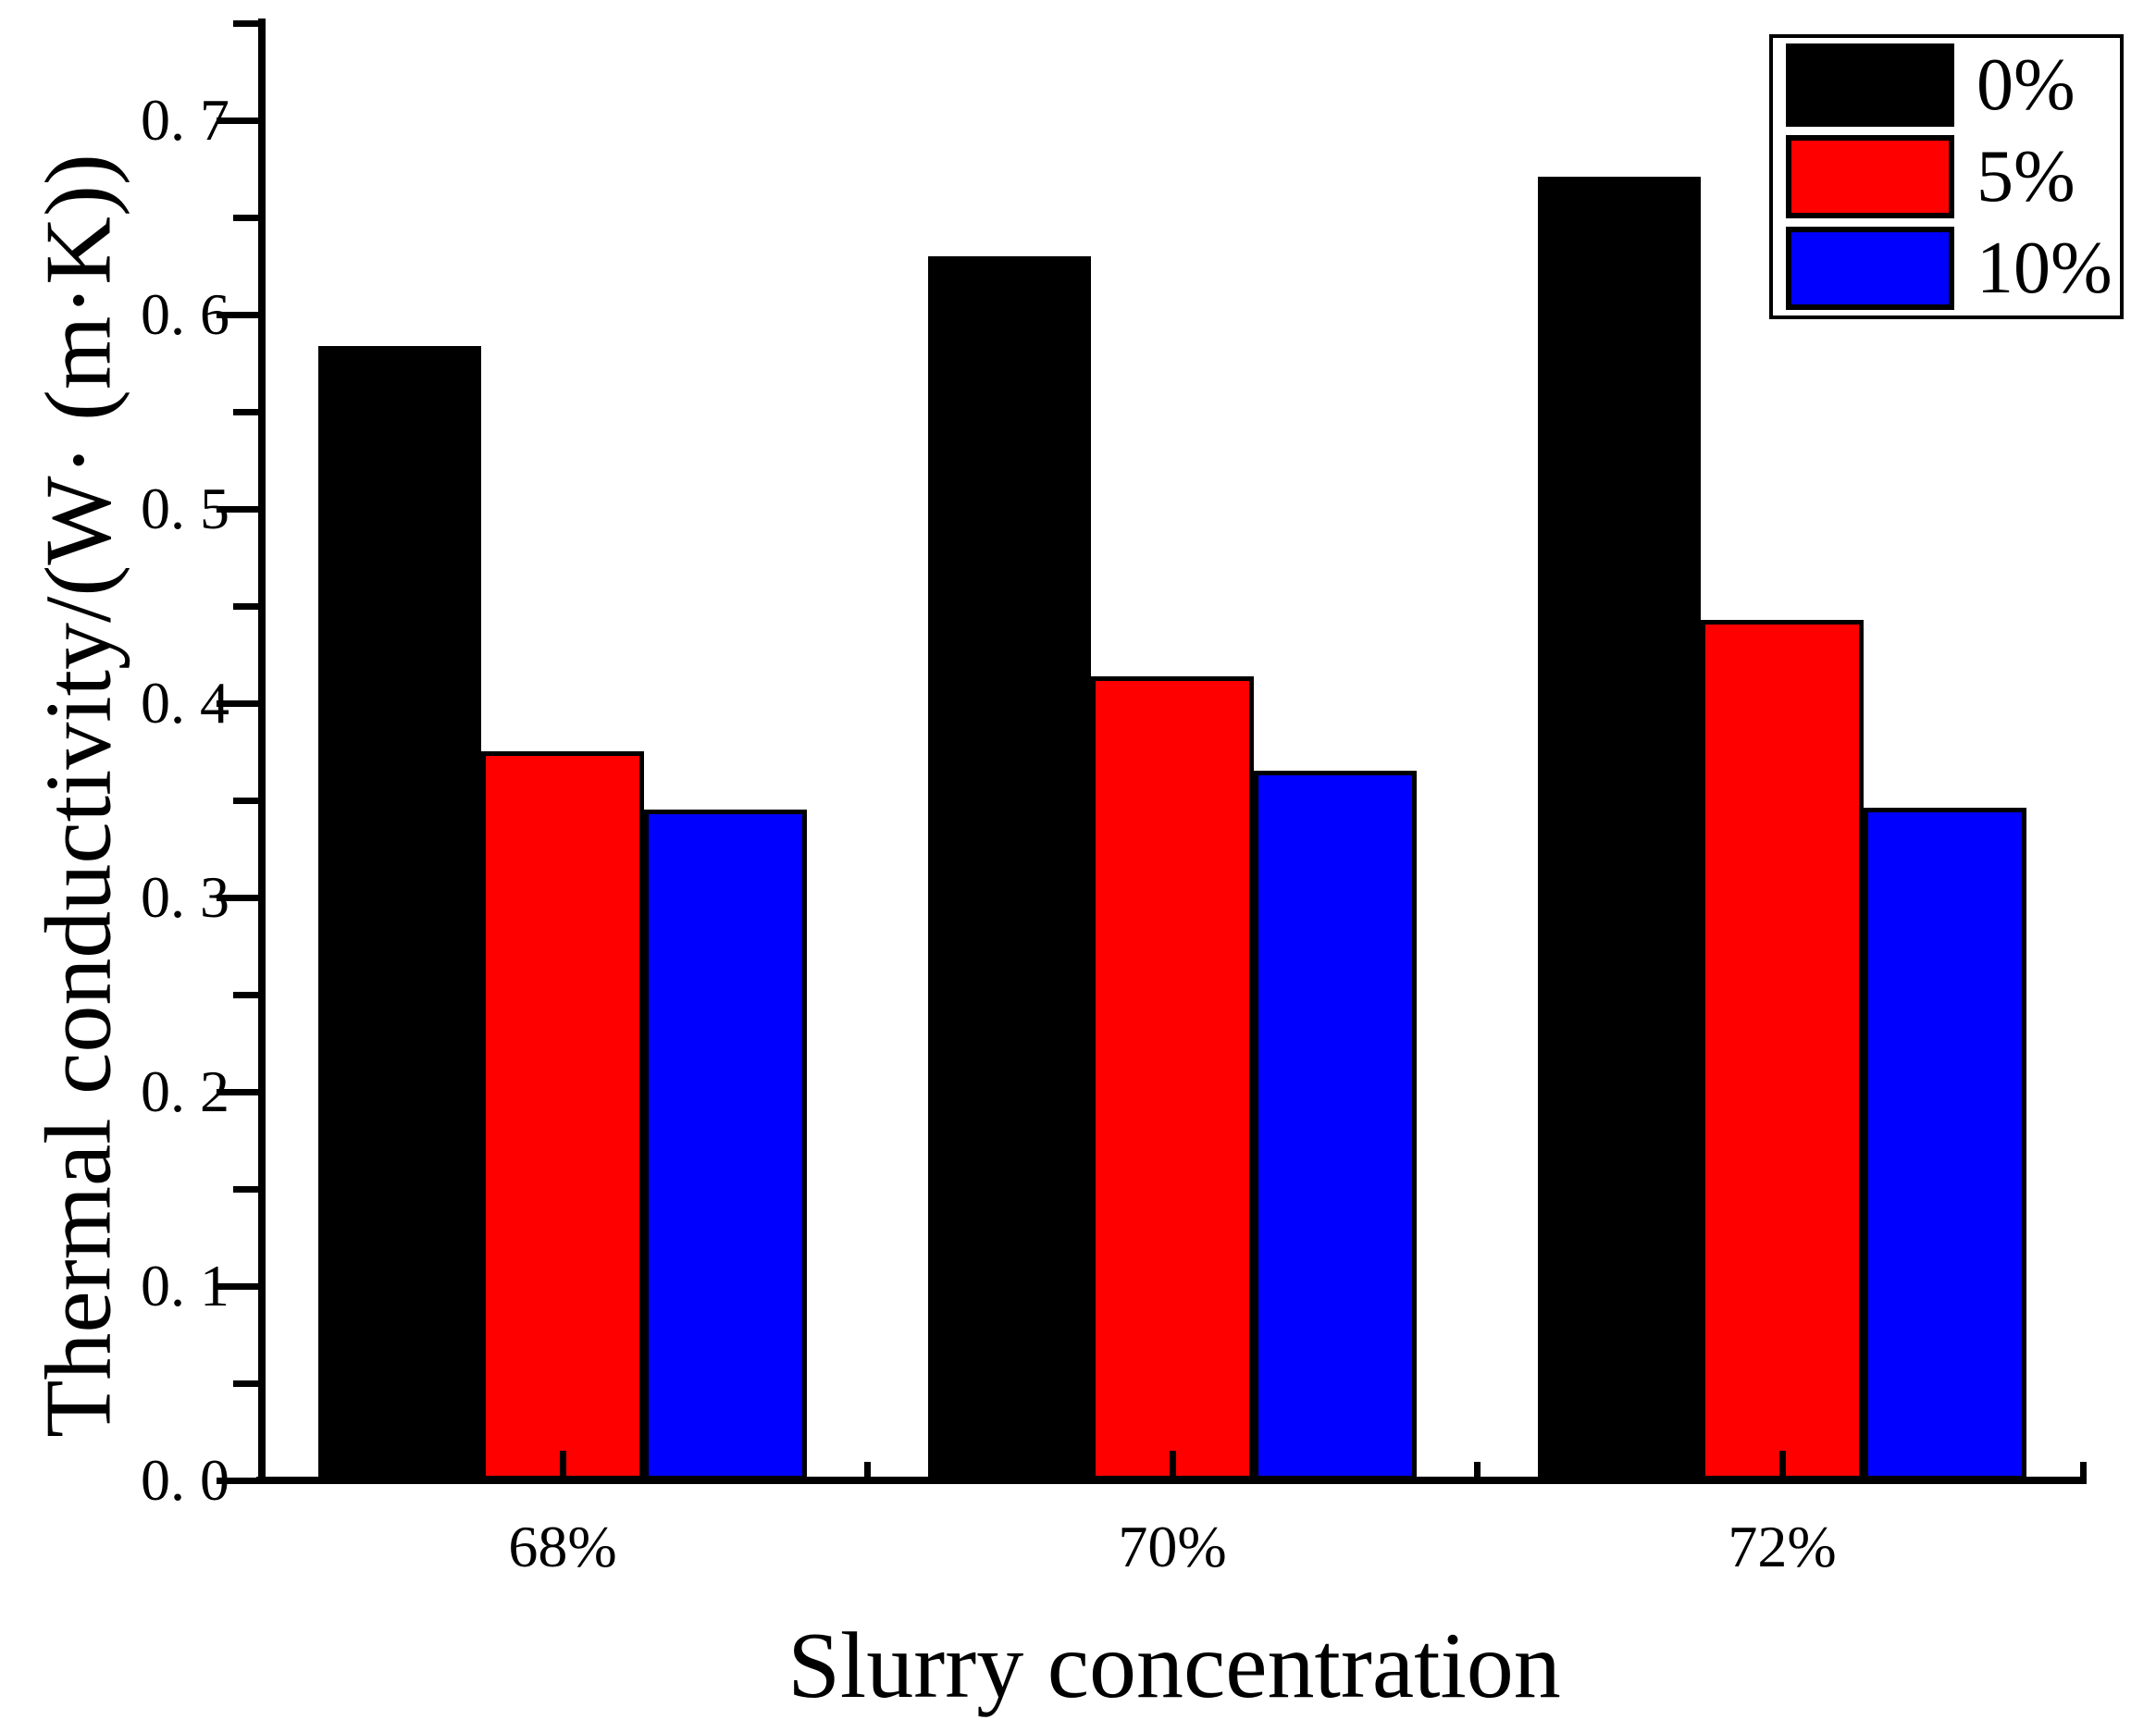 This screenshot has width=2156, height=1720. I want to click on bar-72%-10%, so click(1945, 1144).